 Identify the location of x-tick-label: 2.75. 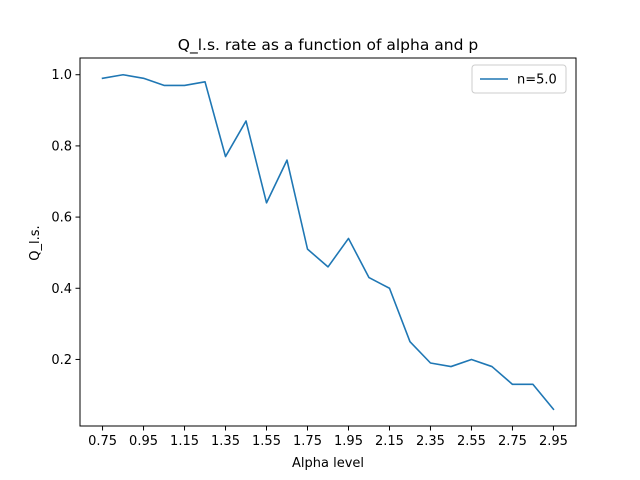
(512, 441).